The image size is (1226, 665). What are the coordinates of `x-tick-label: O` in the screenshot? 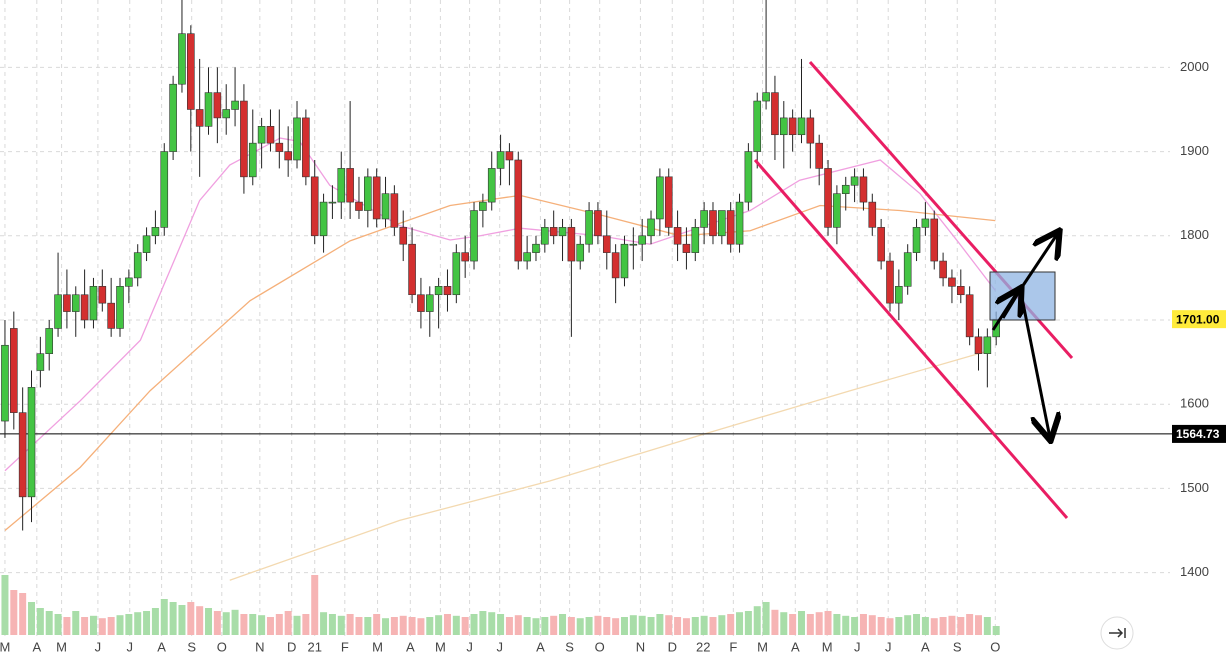 It's located at (222, 646).